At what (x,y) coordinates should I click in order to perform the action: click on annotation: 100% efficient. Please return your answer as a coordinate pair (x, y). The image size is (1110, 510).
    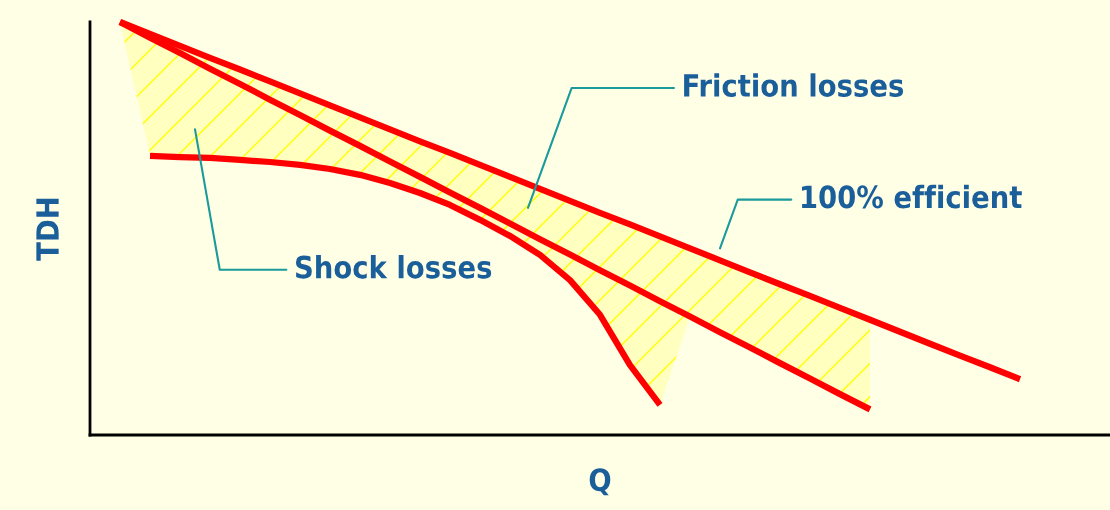
    Looking at the image, I should click on (912, 196).